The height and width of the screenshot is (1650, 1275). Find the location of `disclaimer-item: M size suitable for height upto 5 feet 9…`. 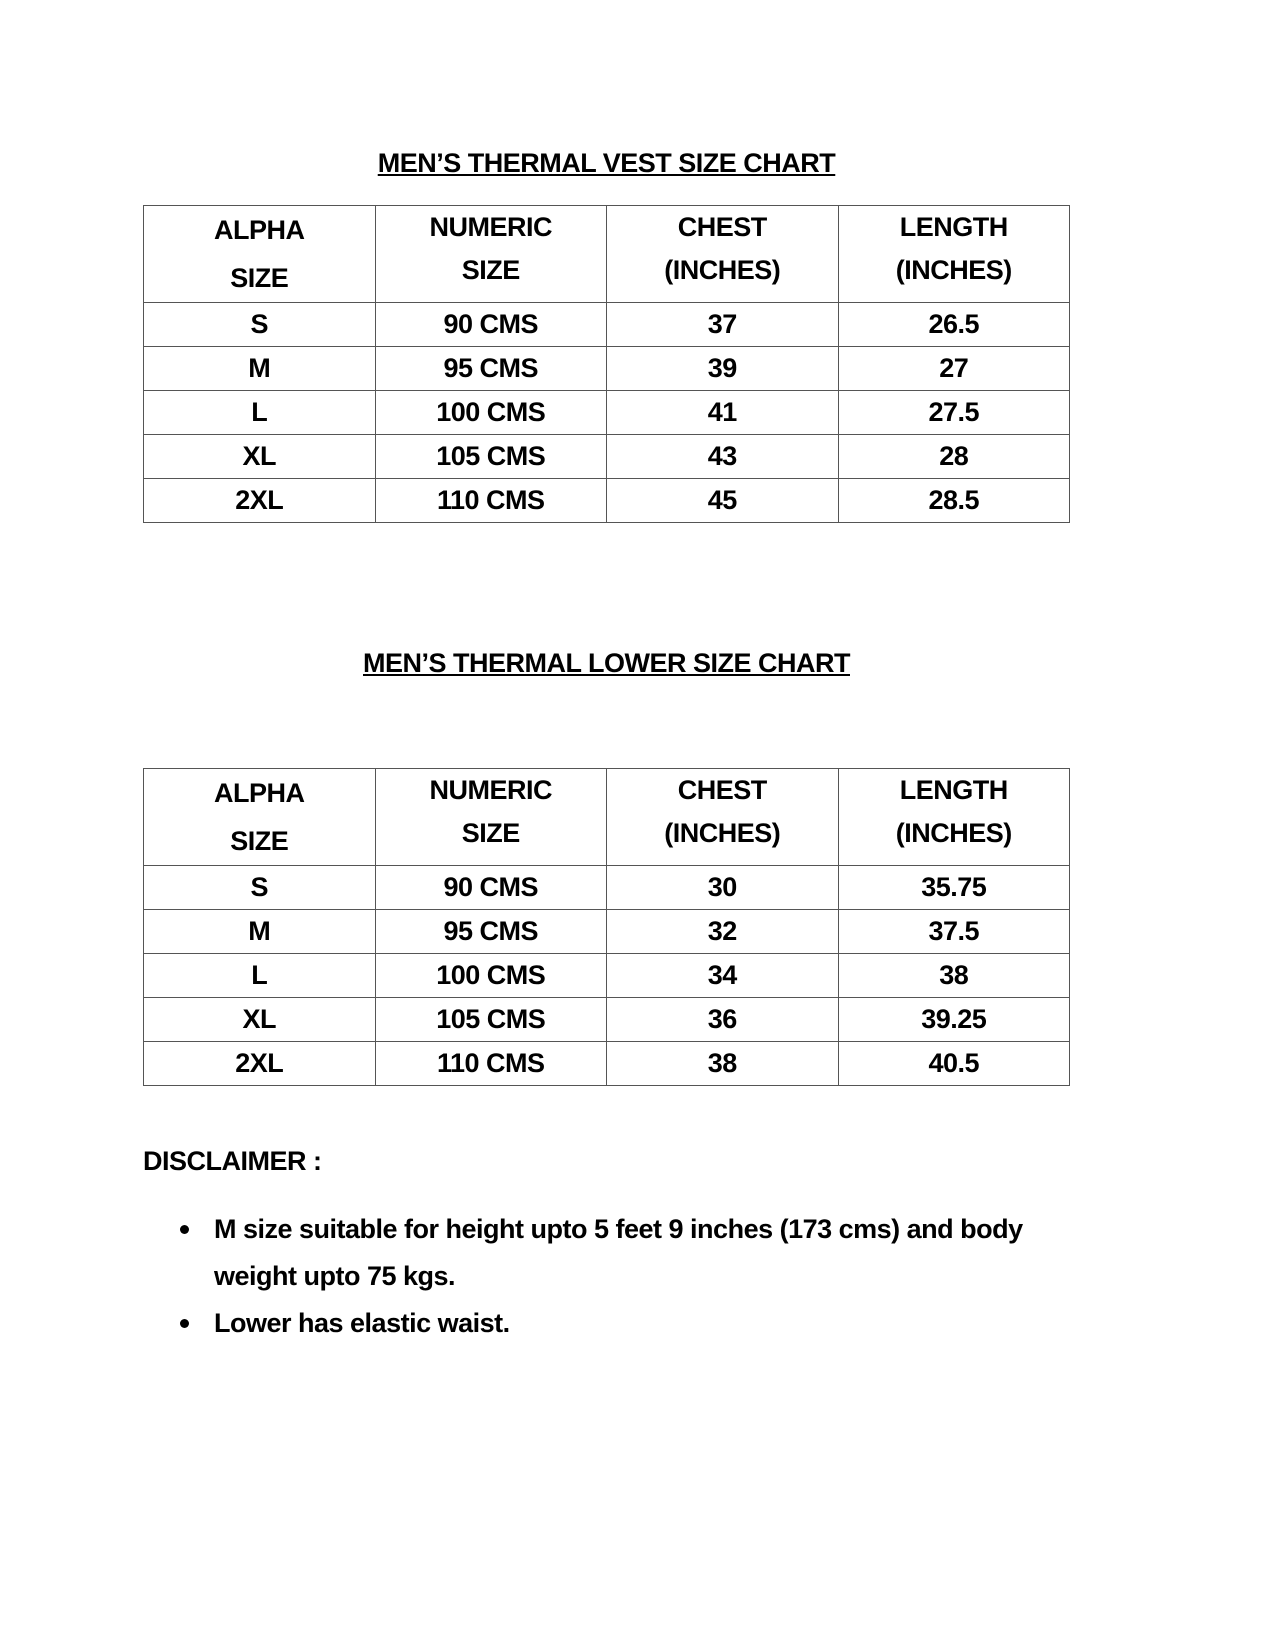

disclaimer-item: M size suitable for height upto 5 feet 9… is located at coordinates (630, 1253).